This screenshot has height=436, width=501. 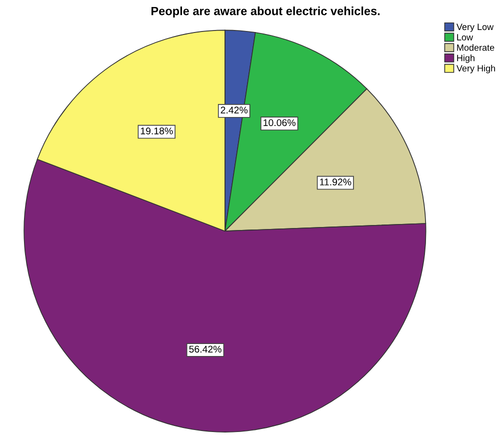 What do you see at coordinates (475, 28) in the screenshot?
I see `legend-label: Very Low` at bounding box center [475, 28].